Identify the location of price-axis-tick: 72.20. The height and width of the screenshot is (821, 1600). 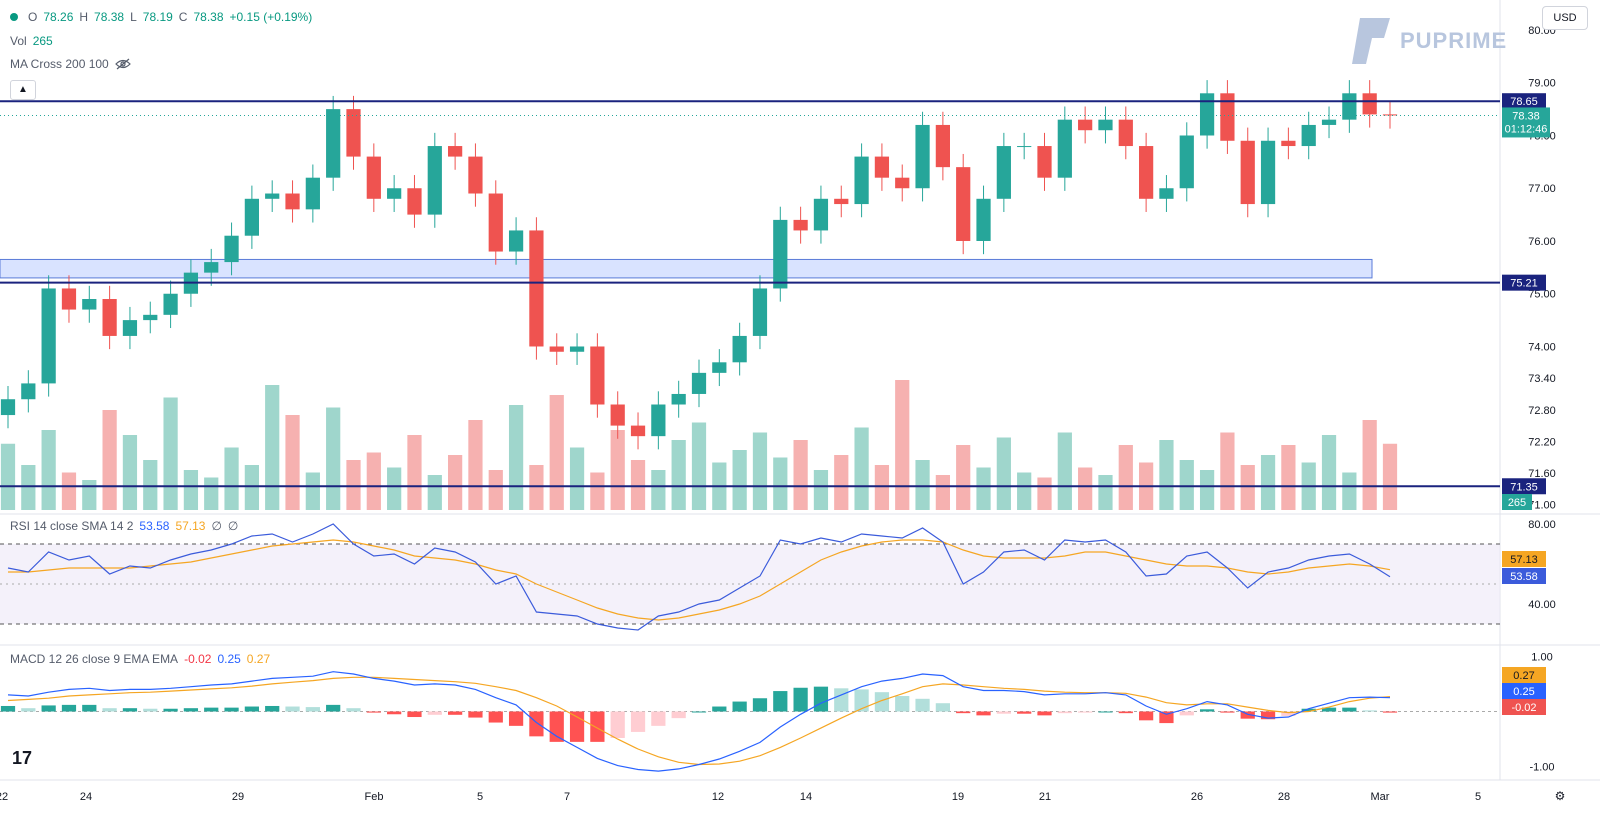
(1542, 442).